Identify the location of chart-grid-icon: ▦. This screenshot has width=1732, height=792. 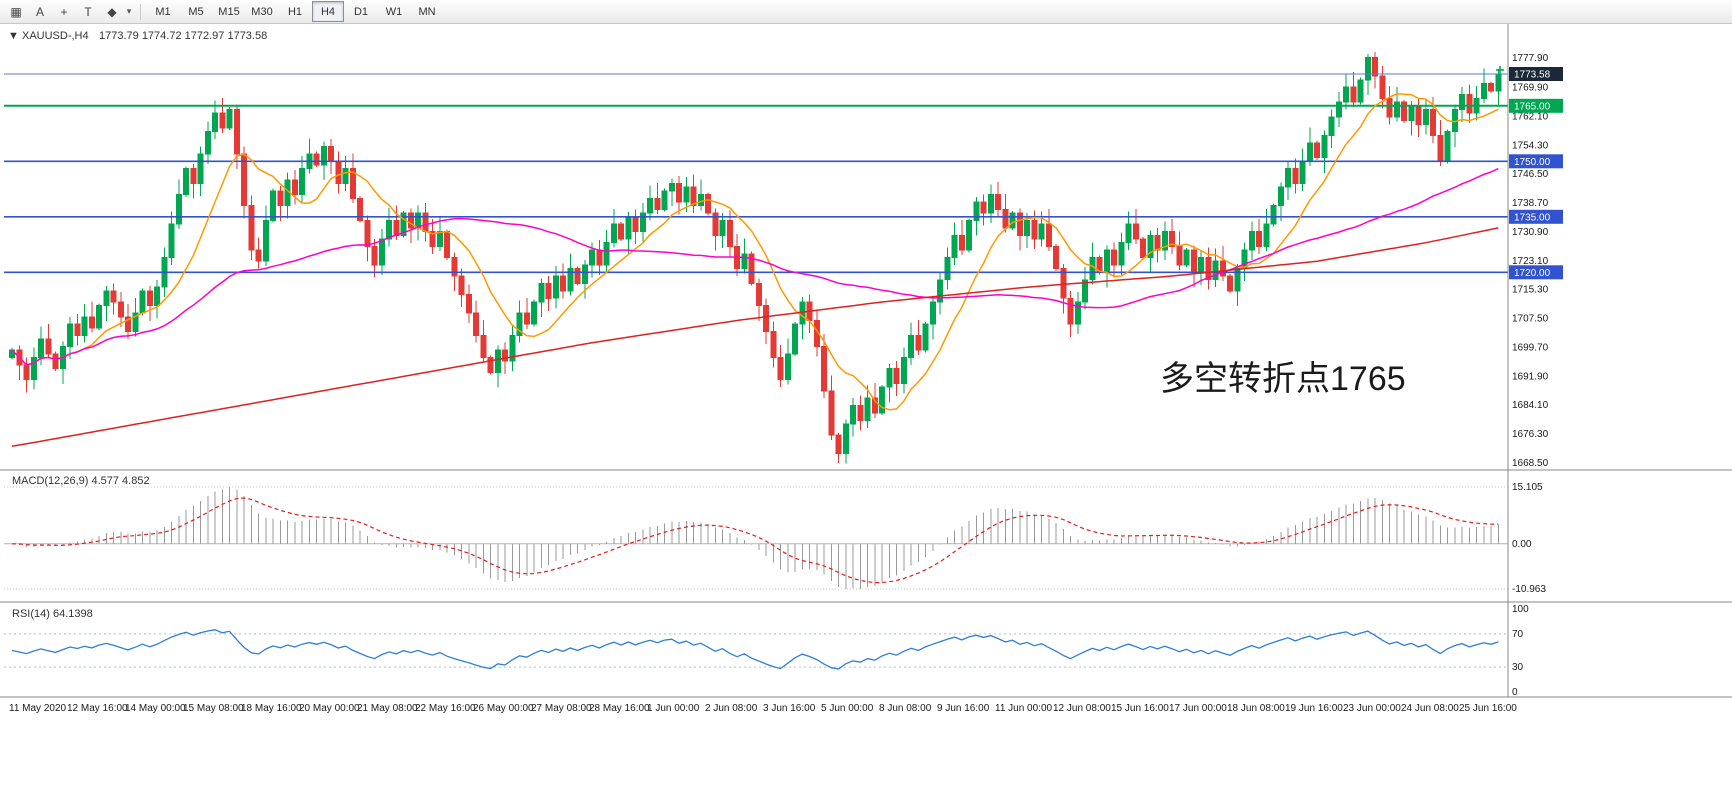
(16, 11).